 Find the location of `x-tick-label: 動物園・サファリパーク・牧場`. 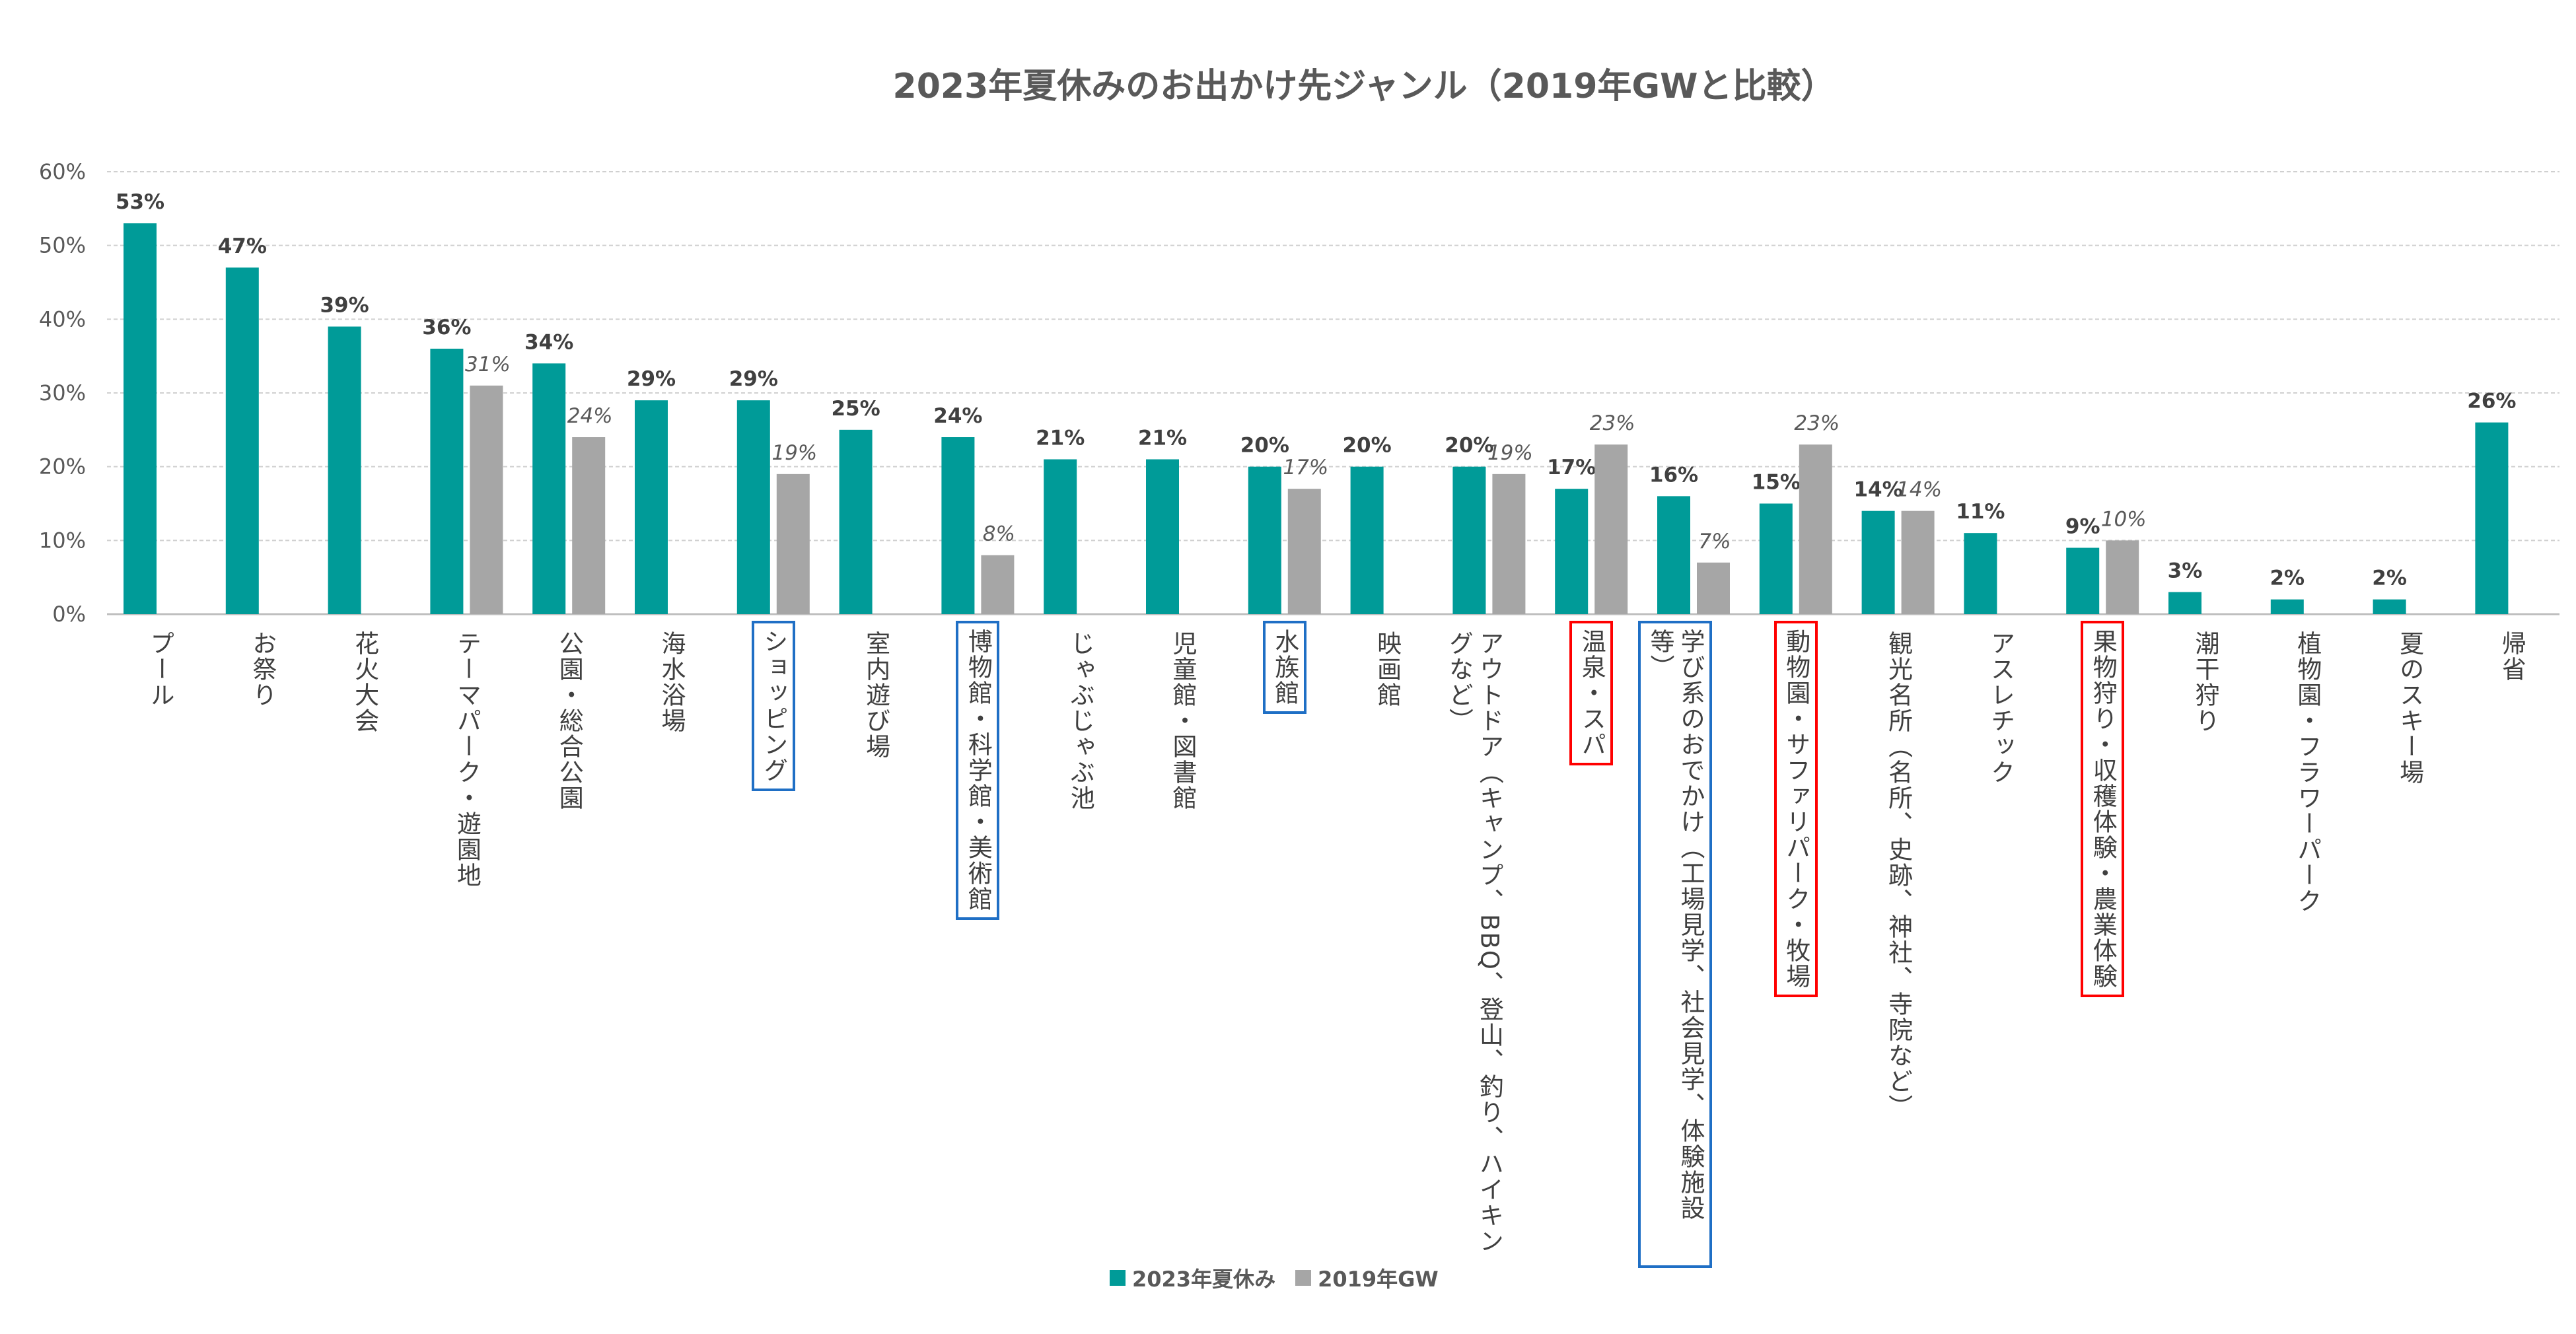

x-tick-label: 動物園・サファリパーク・牧場 is located at coordinates (1796, 809).